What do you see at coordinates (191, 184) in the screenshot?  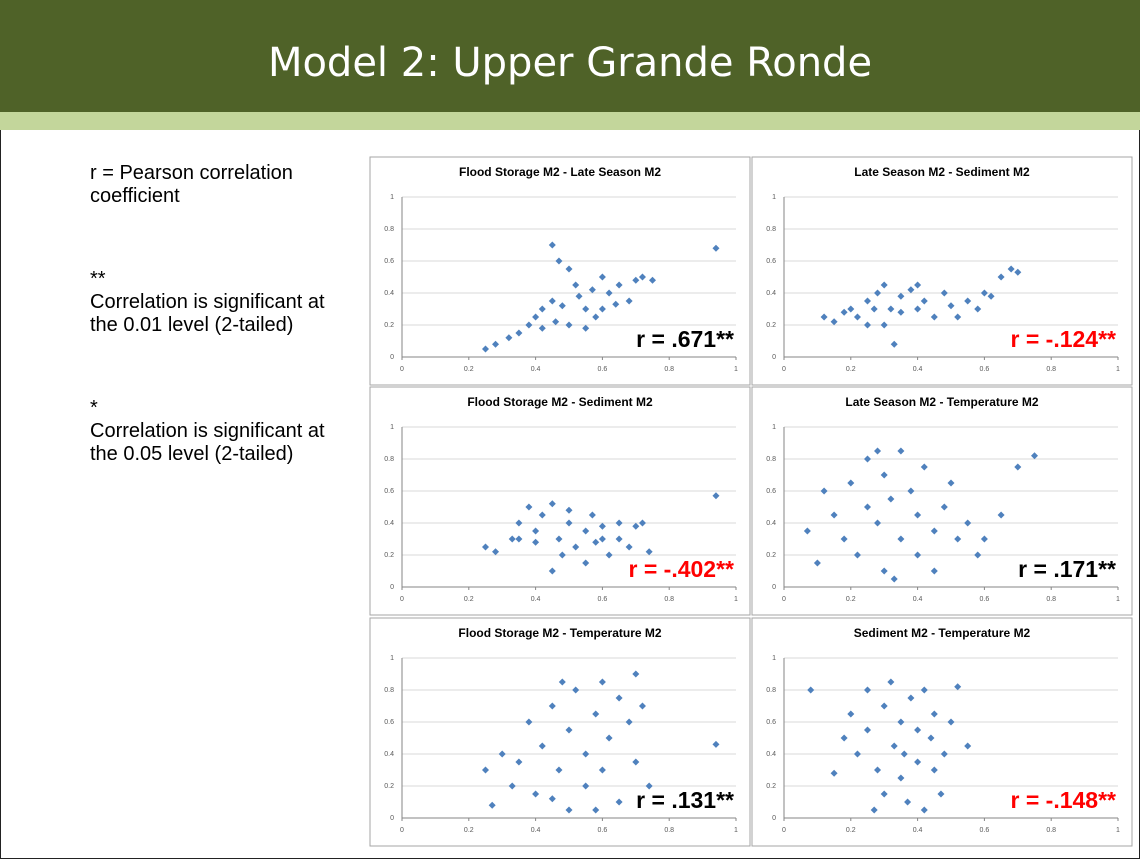 I see `note: r = Pearson correlation coefficient` at bounding box center [191, 184].